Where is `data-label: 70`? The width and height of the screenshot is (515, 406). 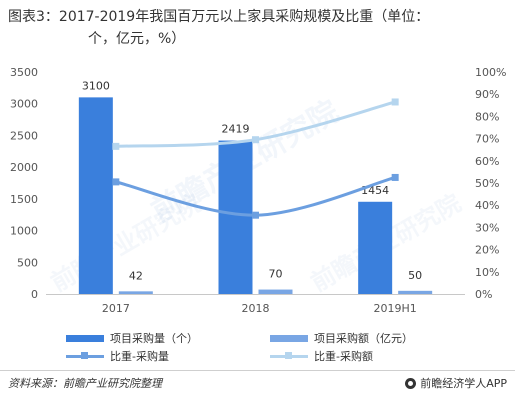 data-label: 70 is located at coordinates (276, 274).